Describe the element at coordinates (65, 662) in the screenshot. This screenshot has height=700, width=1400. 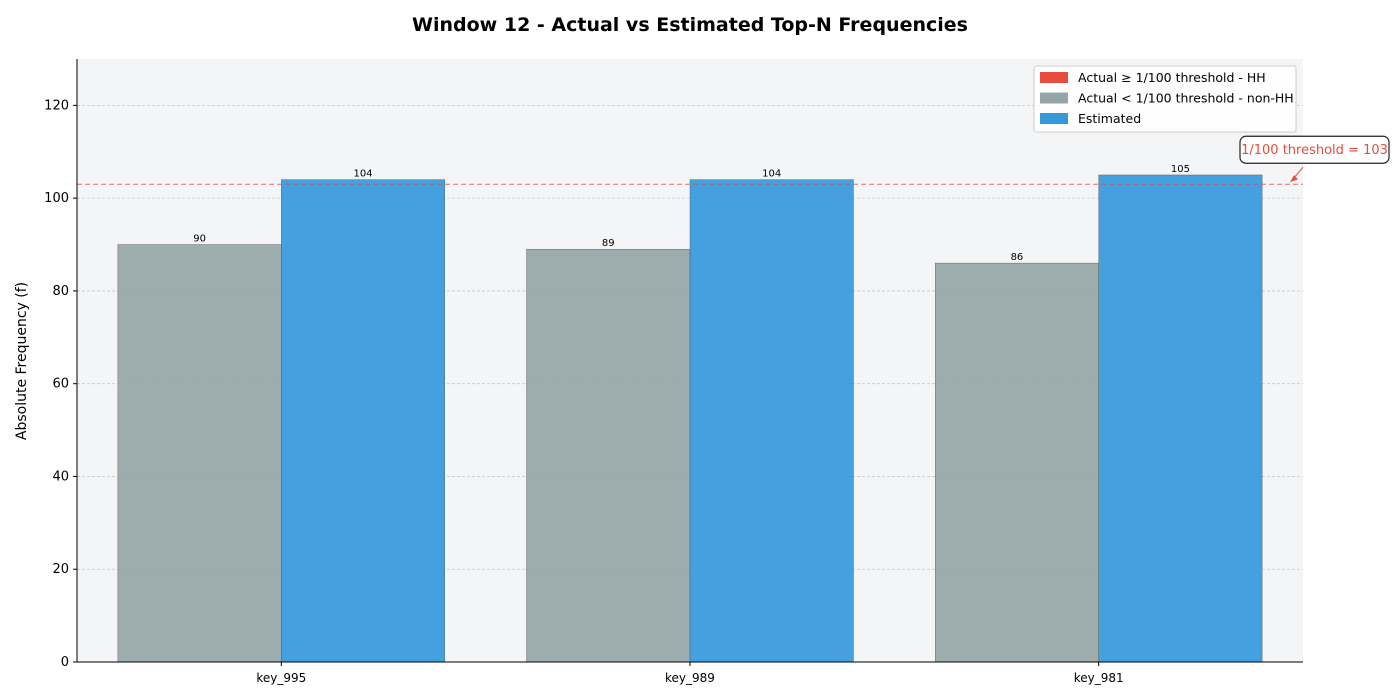
I see `y-tick-label: 0` at that location.